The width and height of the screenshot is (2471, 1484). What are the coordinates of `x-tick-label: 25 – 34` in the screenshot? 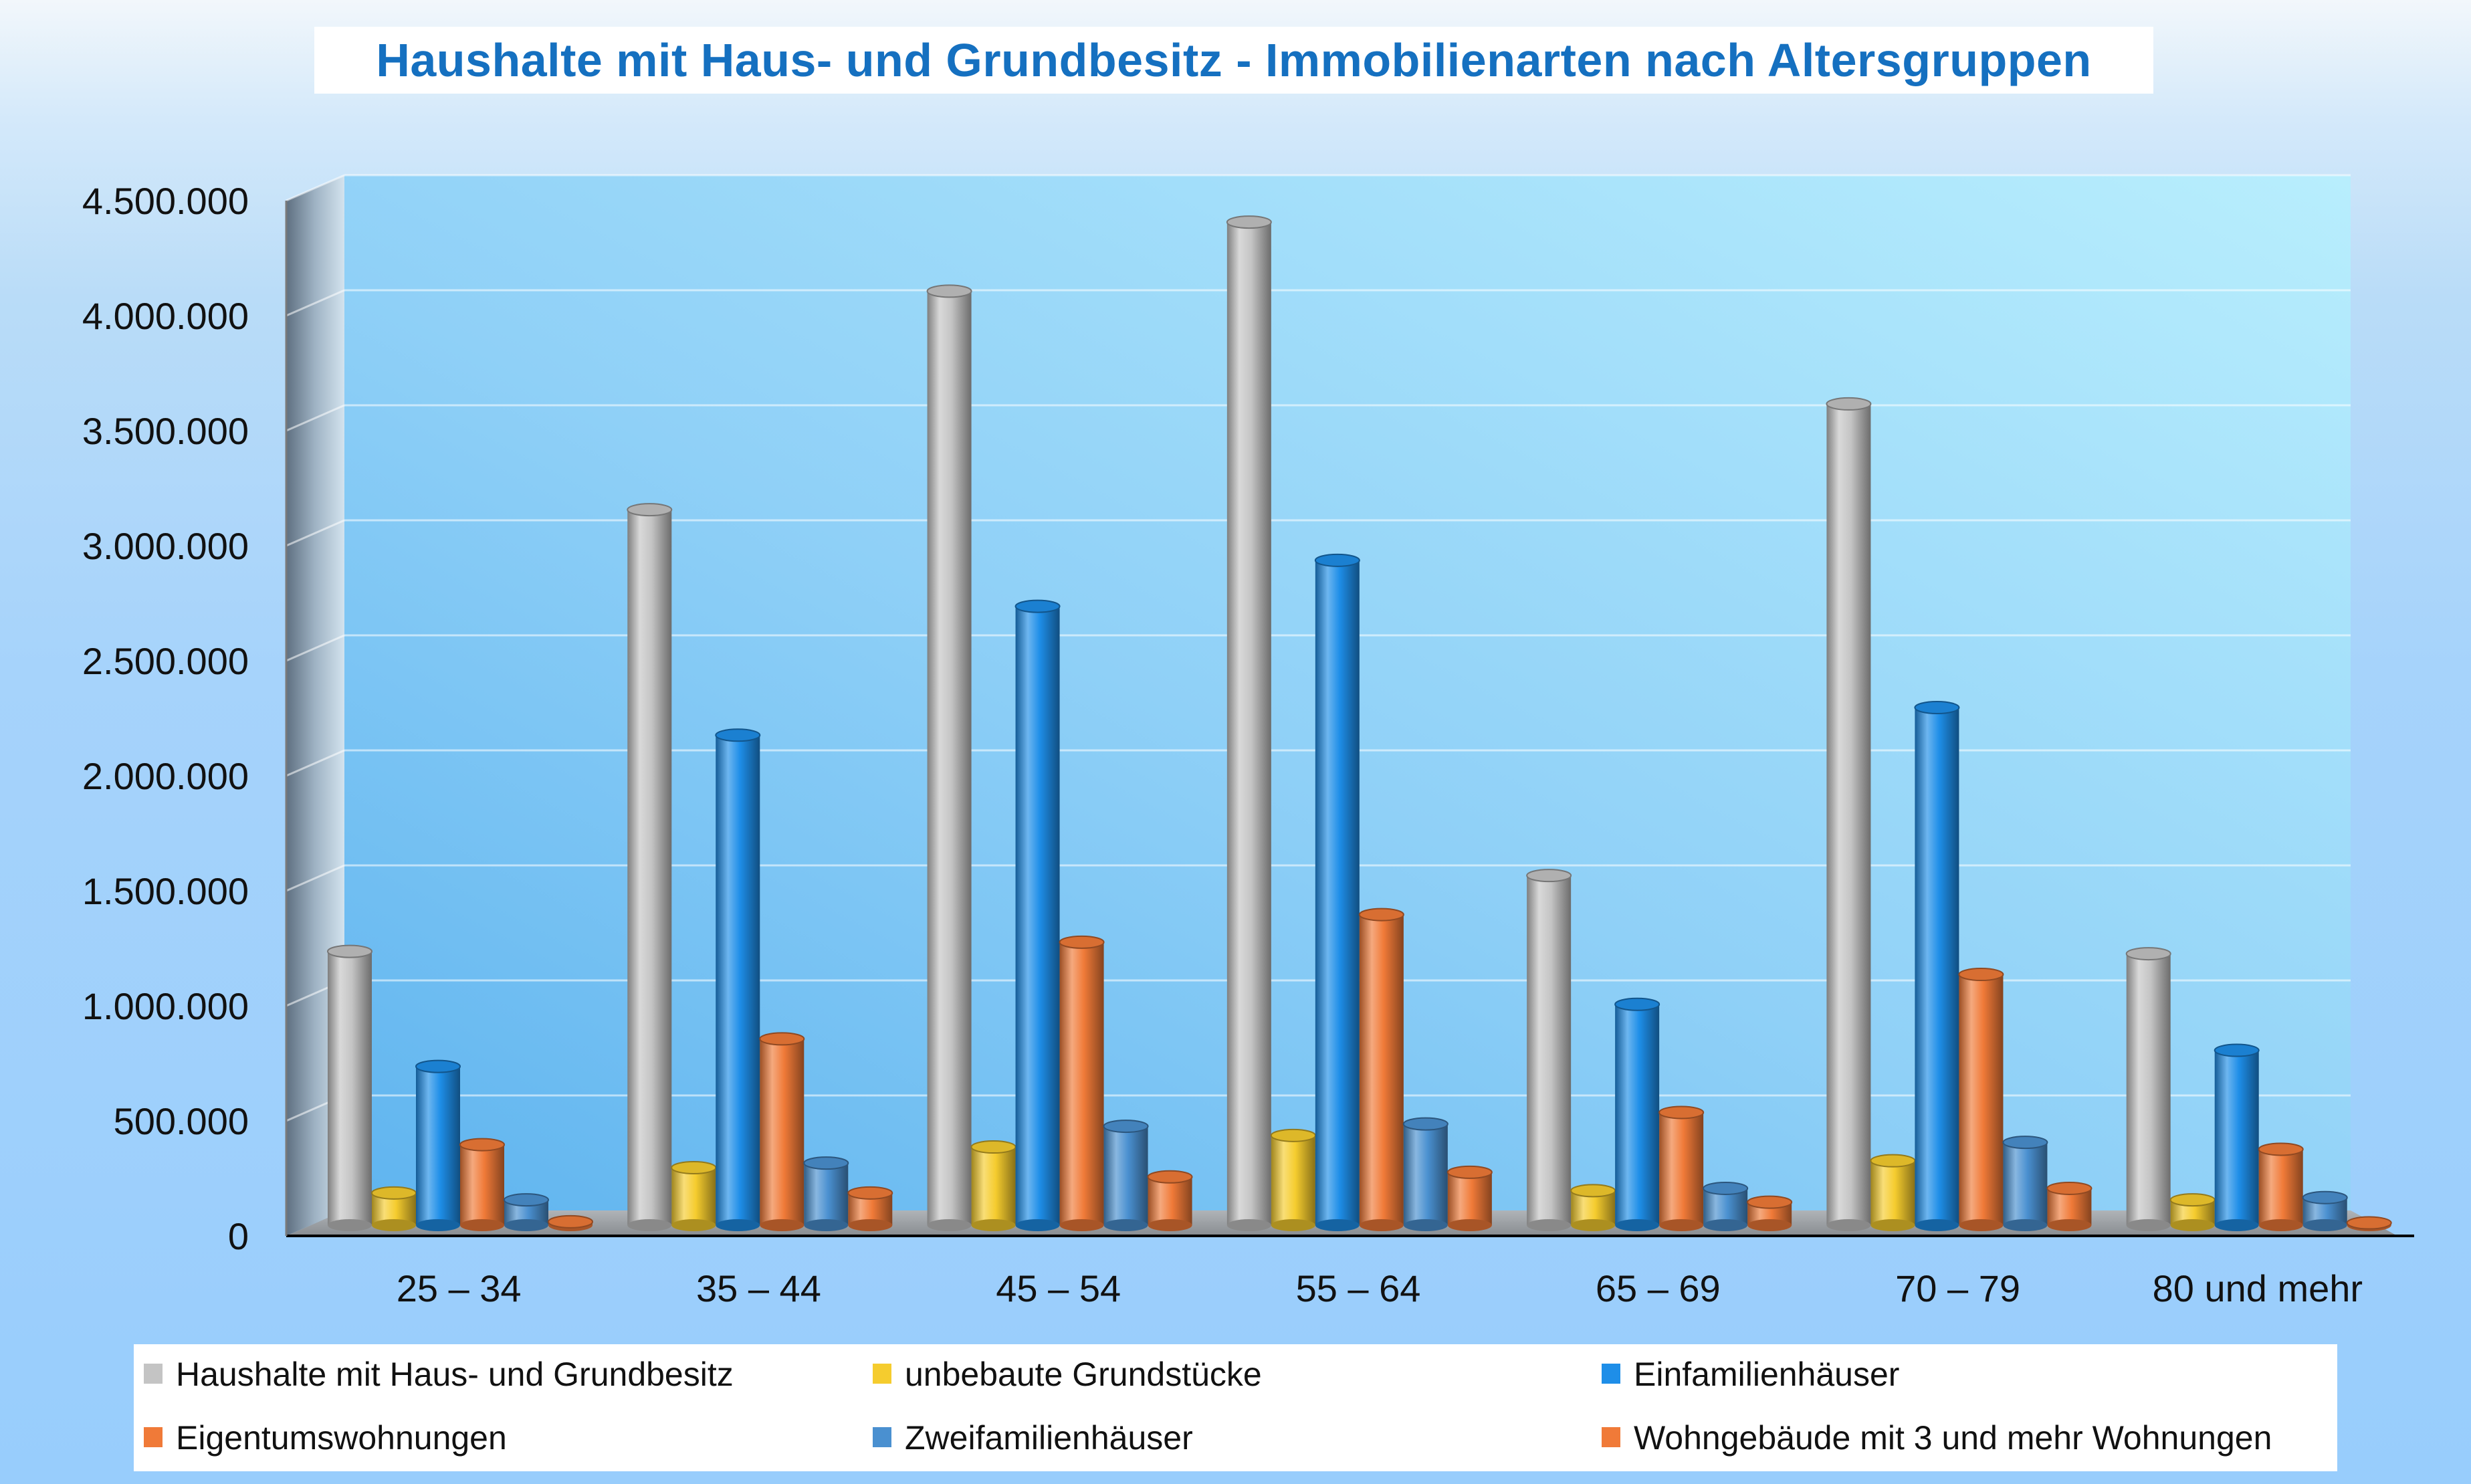 It's located at (459, 1288).